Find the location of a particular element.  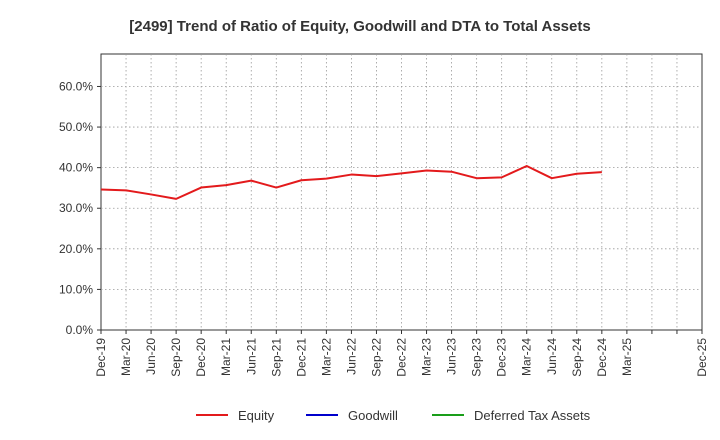

y-tick-label: 10.0% is located at coordinates (76, 289).